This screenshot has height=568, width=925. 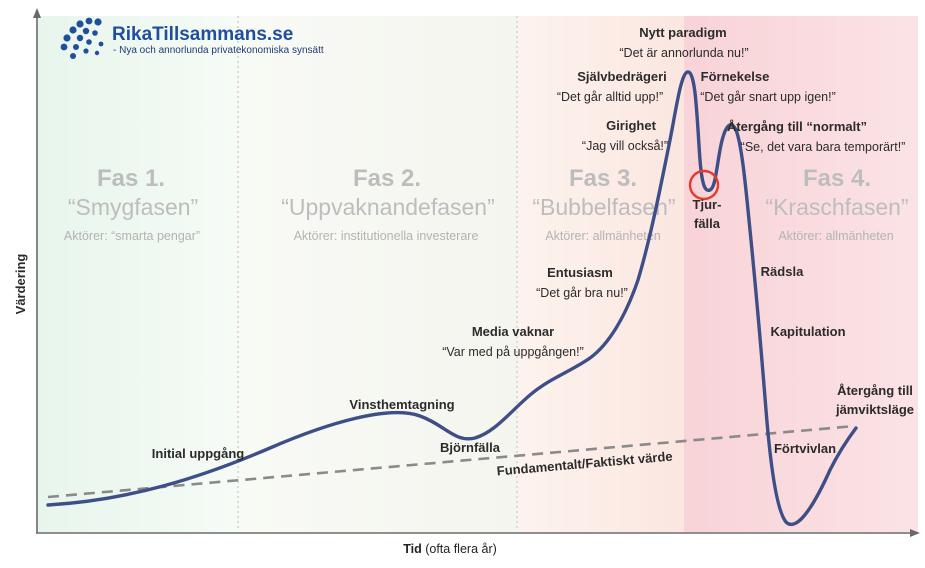 What do you see at coordinates (682, 32) in the screenshot?
I see `label-new-paradigm-title: Nytt paradigm` at bounding box center [682, 32].